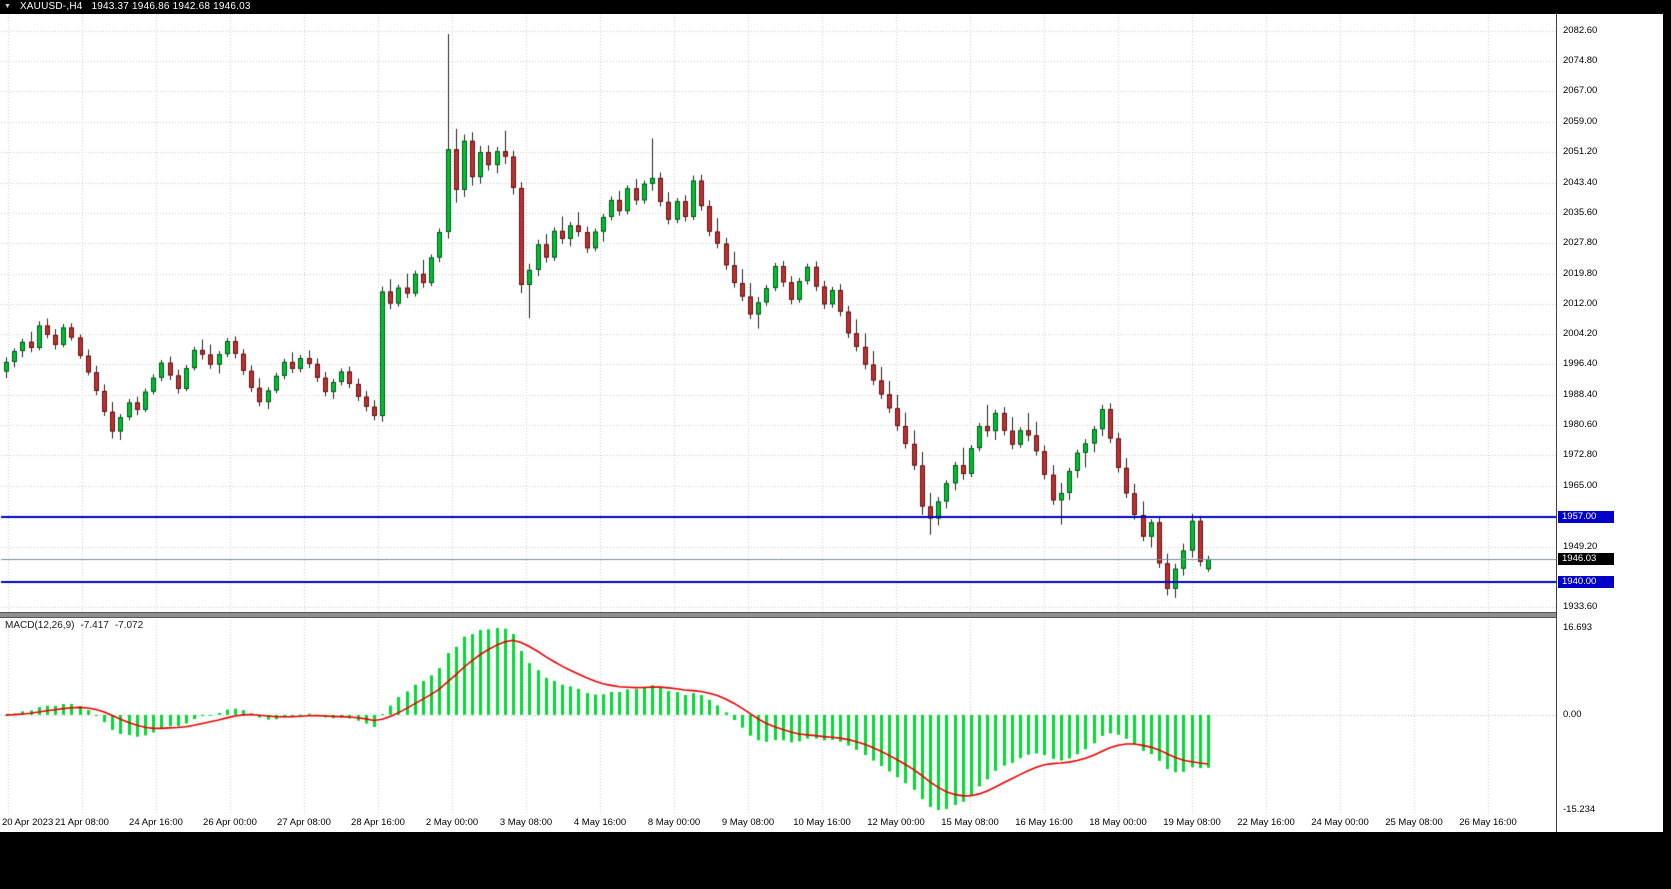  What do you see at coordinates (835, 860) in the screenshot?
I see `bottom-bar` at bounding box center [835, 860].